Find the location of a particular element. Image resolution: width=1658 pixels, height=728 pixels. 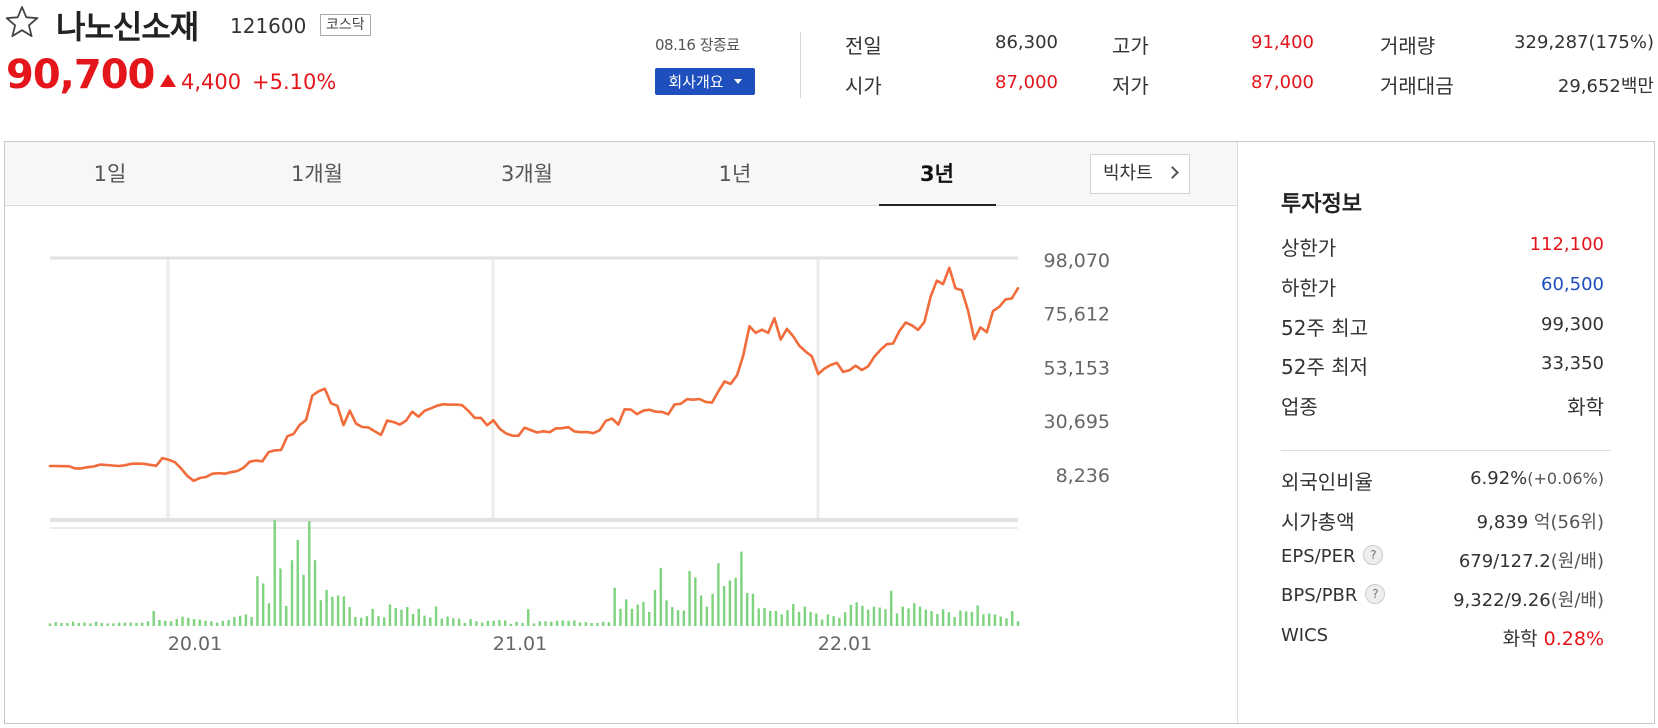

tab-3m: 3개월 is located at coordinates (526, 174).